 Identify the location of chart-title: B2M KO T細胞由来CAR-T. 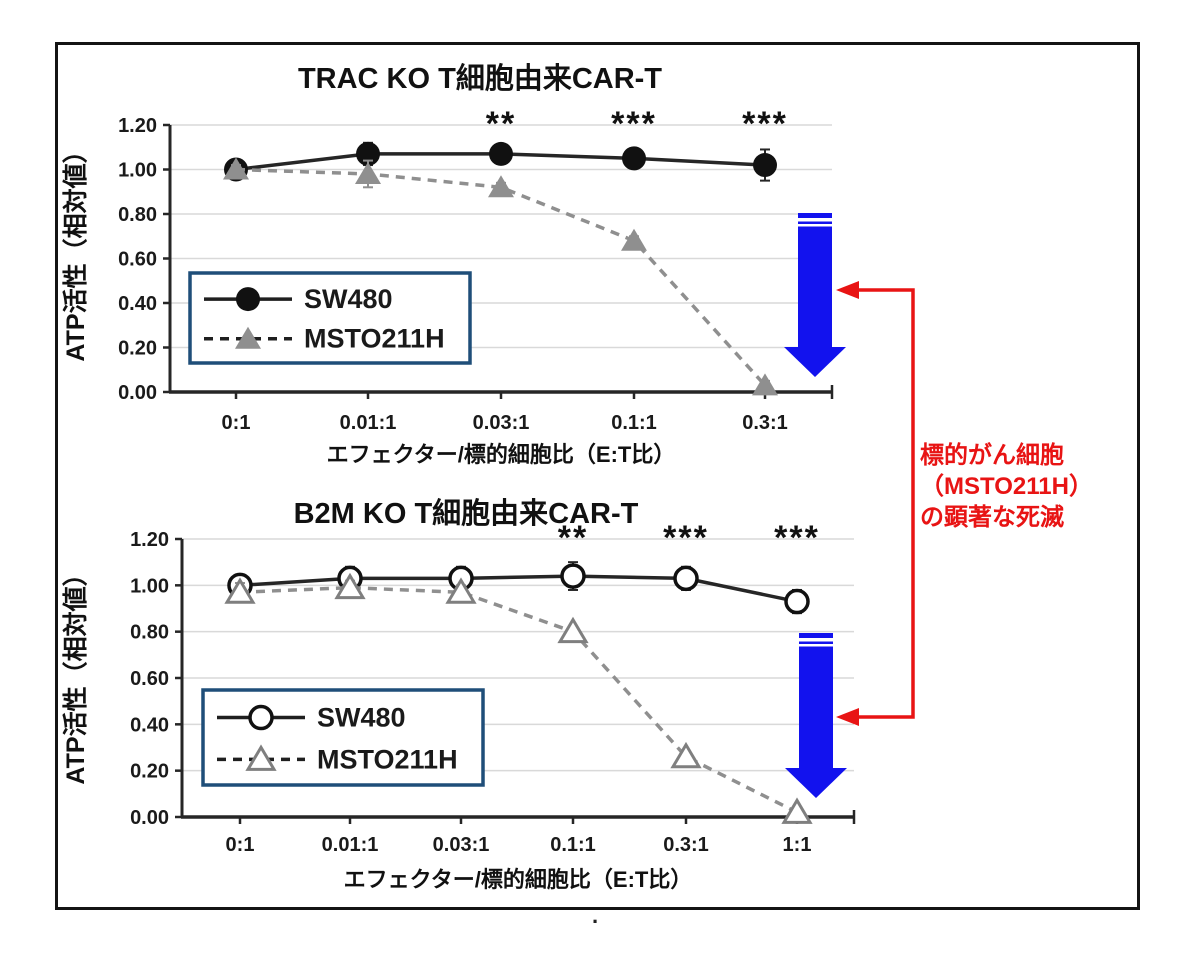
(466, 513).